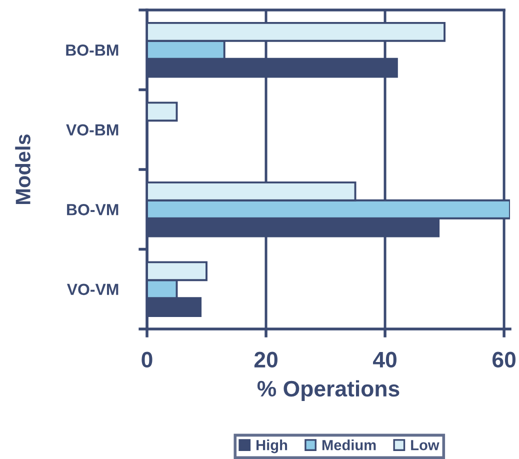 The image size is (519, 459). I want to click on y-tick-label: VO-VM, so click(92, 290).